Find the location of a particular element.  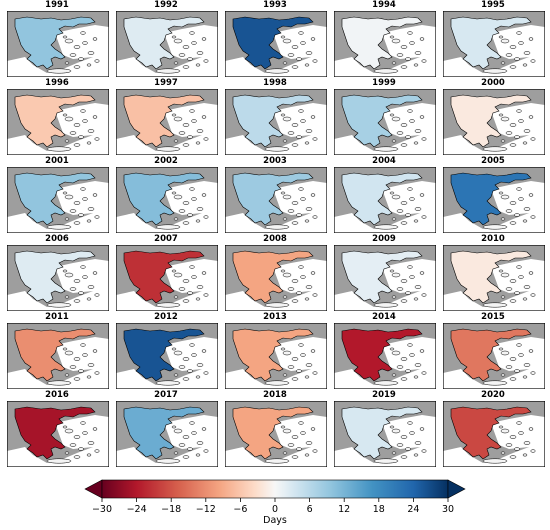

map-panel-1999: 1999 is located at coordinates (384, 117).